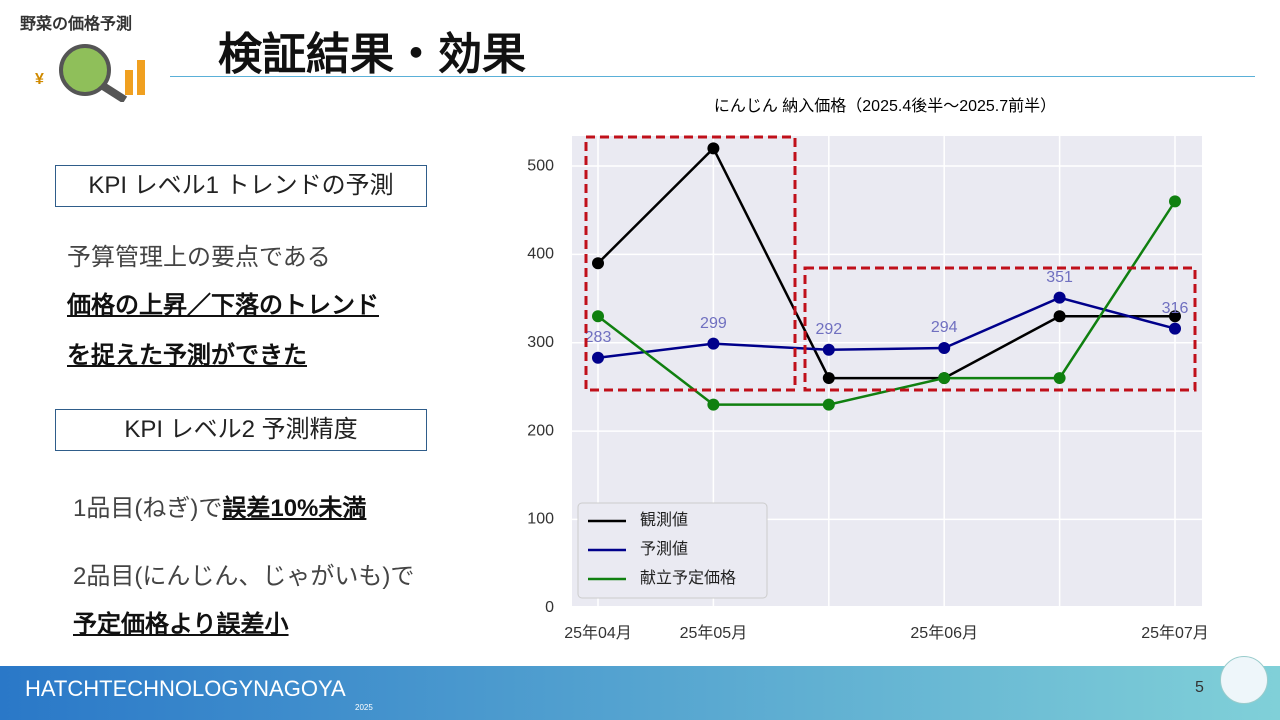 The image size is (1280, 720). I want to click on kpi2-line: 2品目(にんじん、じゃがいも)で, so click(244, 576).